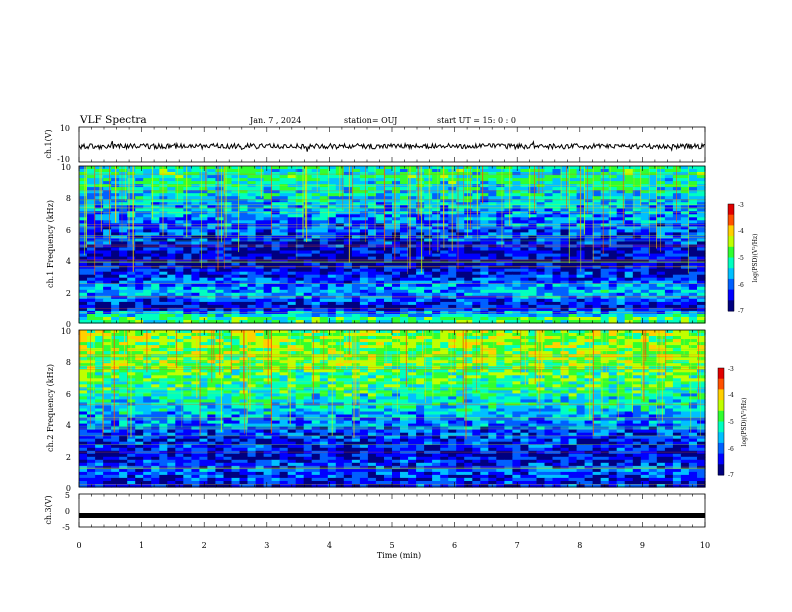  I want to click on colorbar-segment, so click(731, 278).